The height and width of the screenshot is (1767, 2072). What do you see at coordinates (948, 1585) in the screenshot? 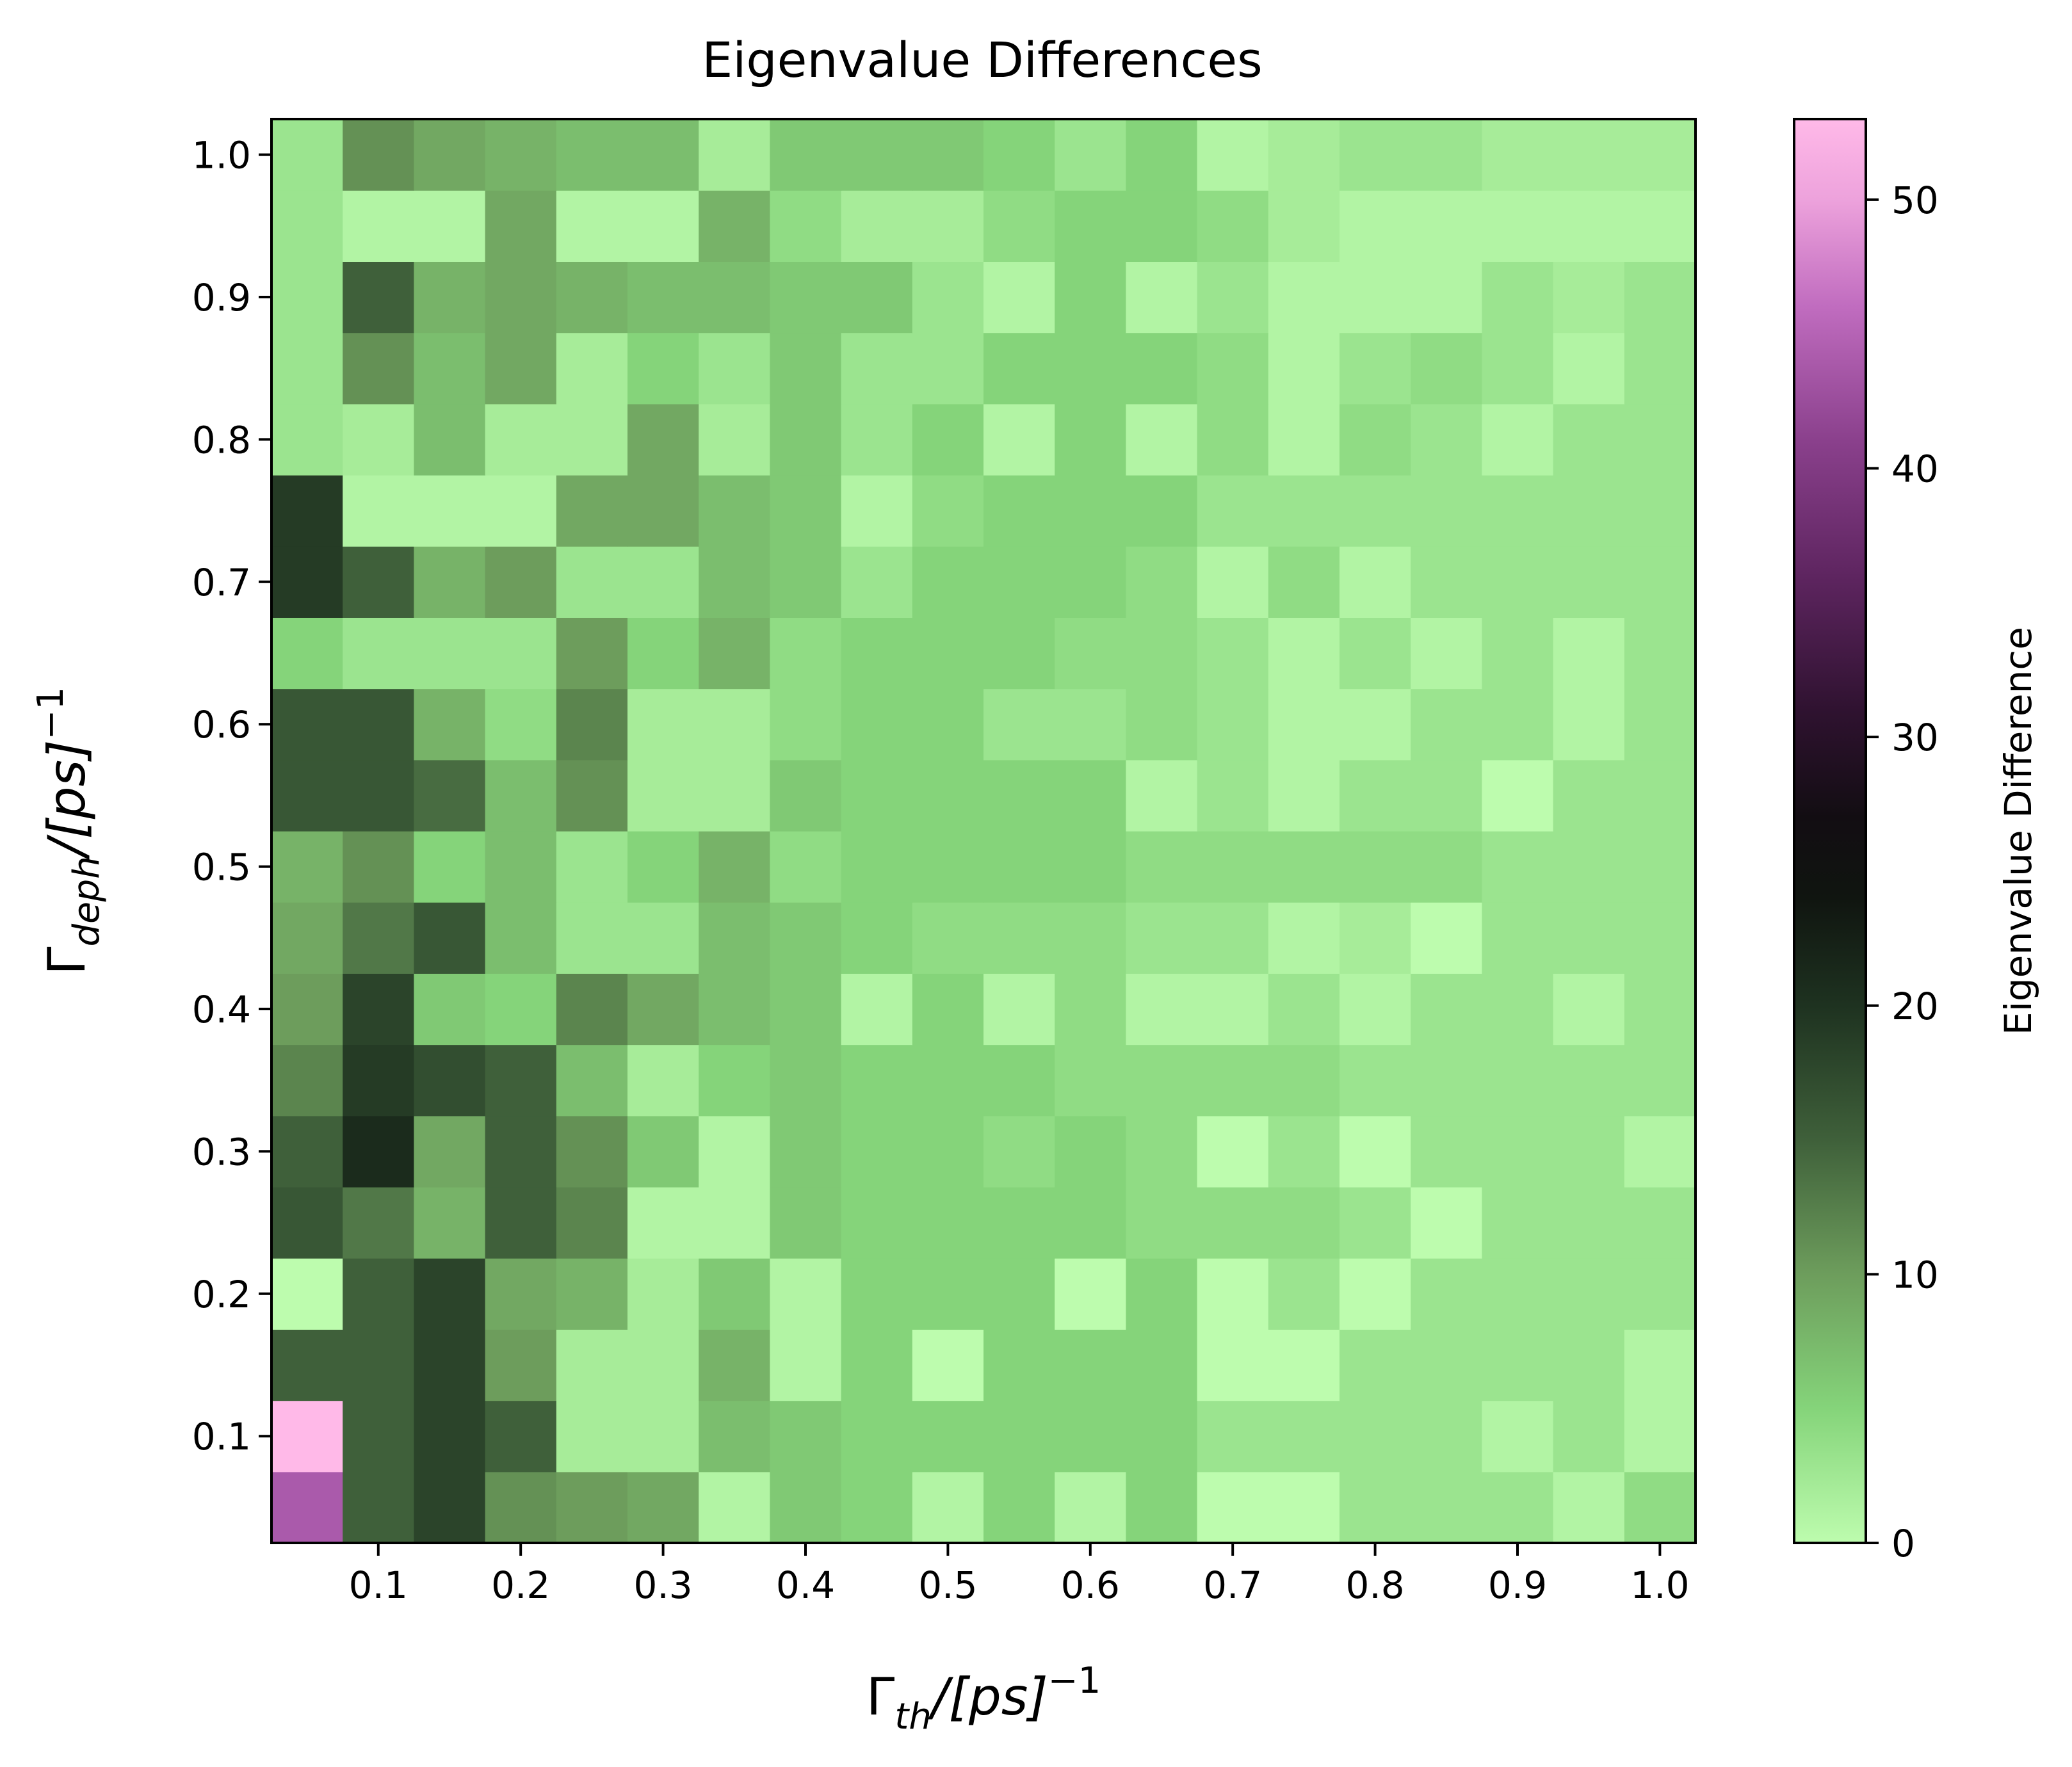
I see `x-tick-label: 0.5` at bounding box center [948, 1585].